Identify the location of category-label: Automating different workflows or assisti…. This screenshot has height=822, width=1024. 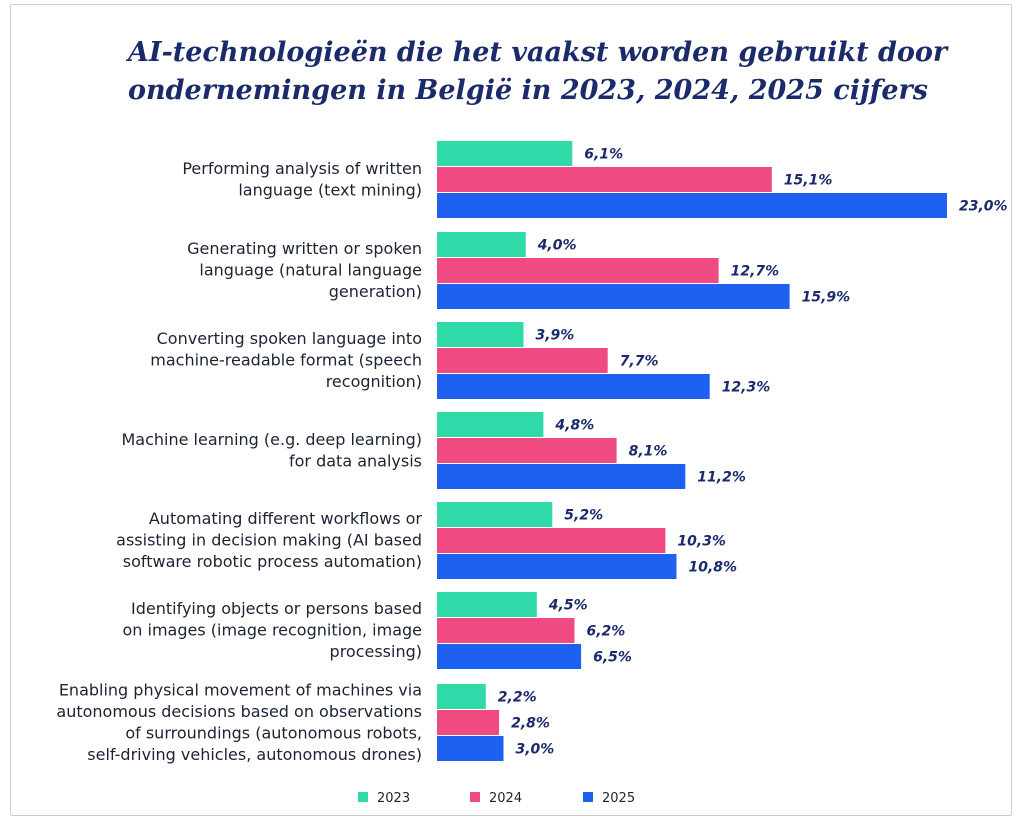
(269, 540).